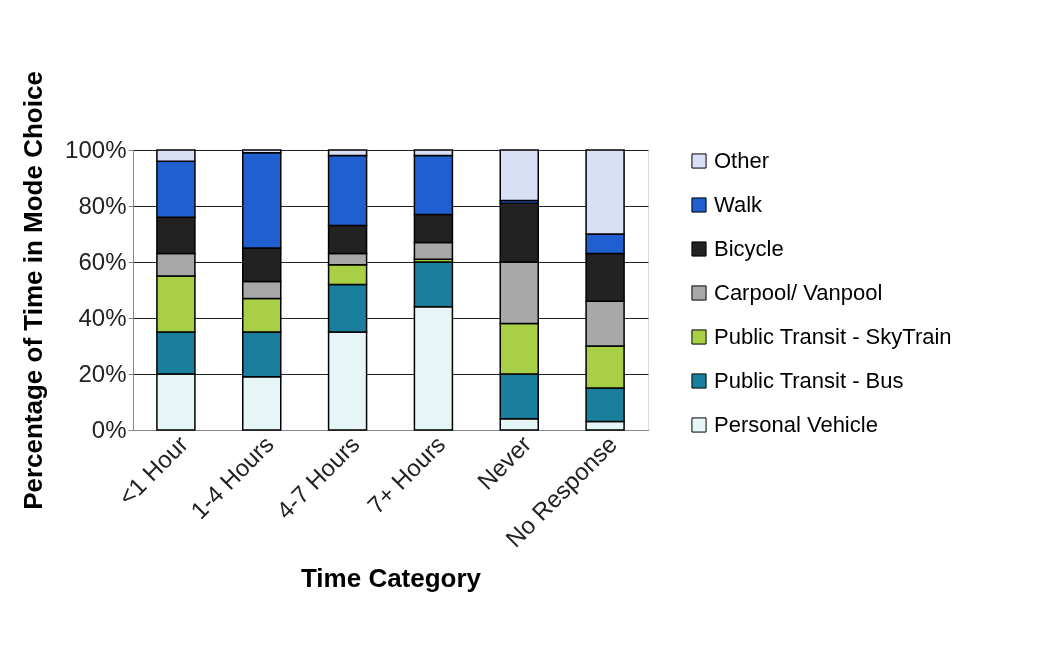  I want to click on x-axis-title: Time Category, so click(391, 578).